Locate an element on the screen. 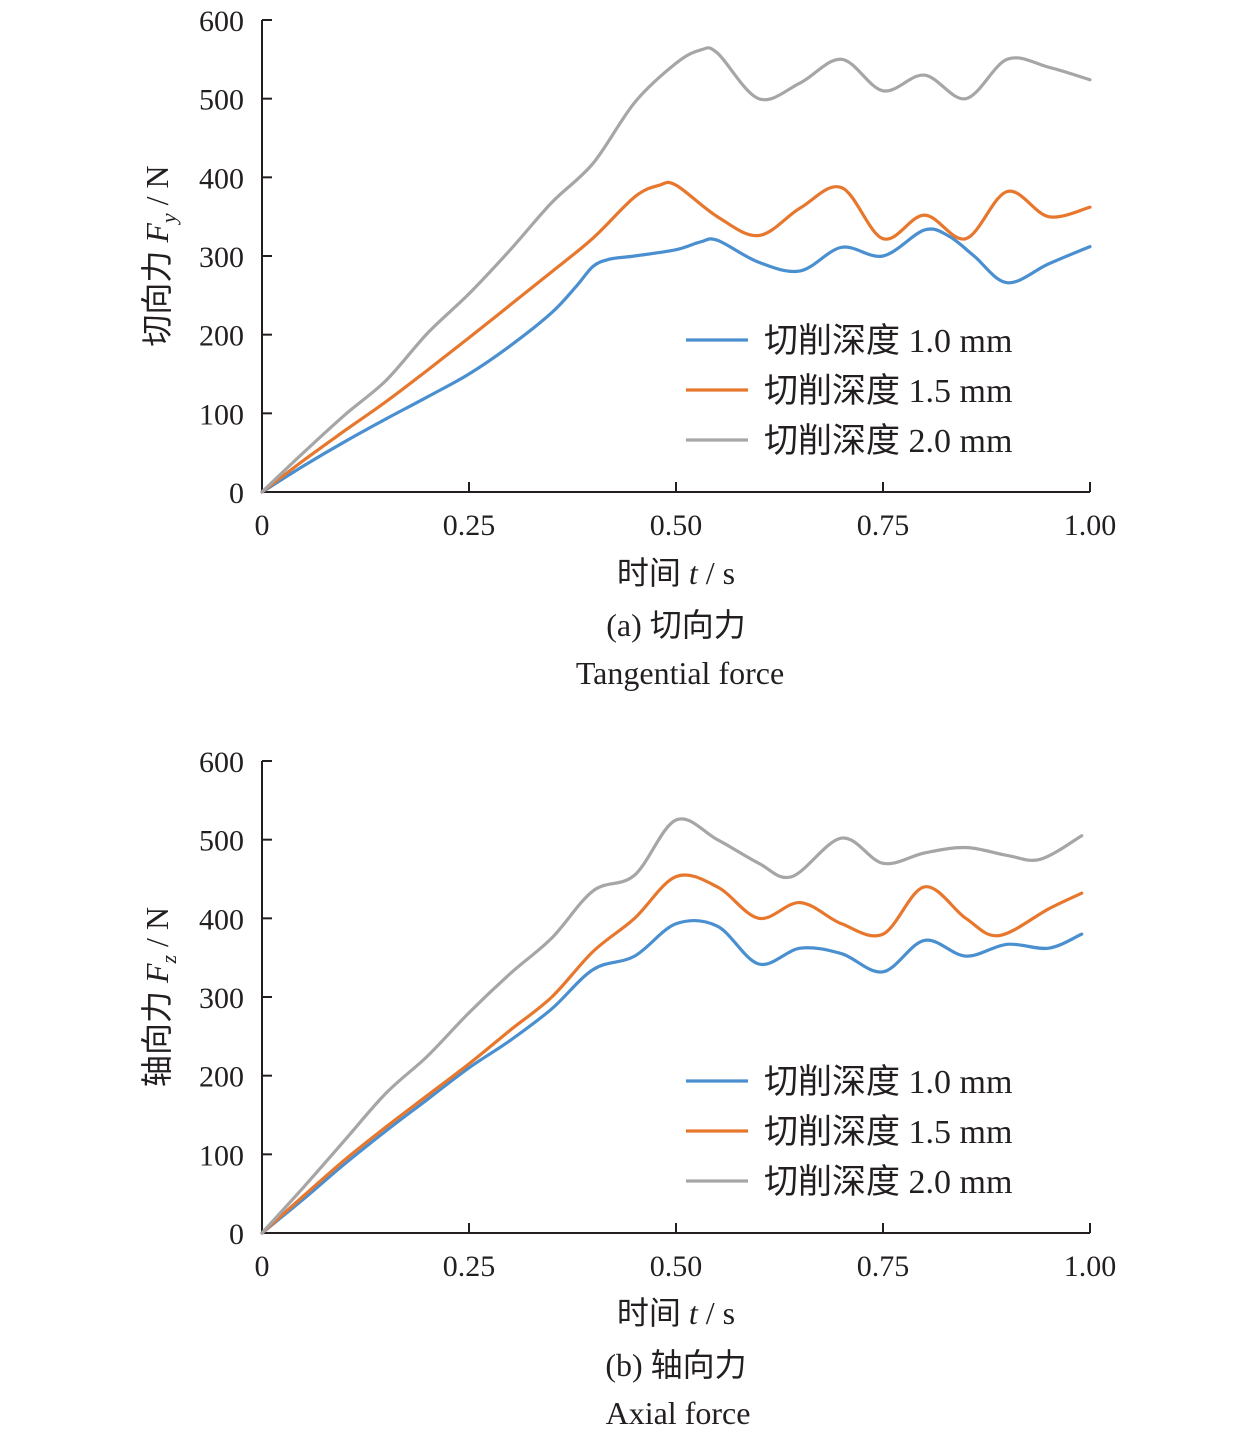  caption-en: Axial force is located at coordinates (678, 1413).